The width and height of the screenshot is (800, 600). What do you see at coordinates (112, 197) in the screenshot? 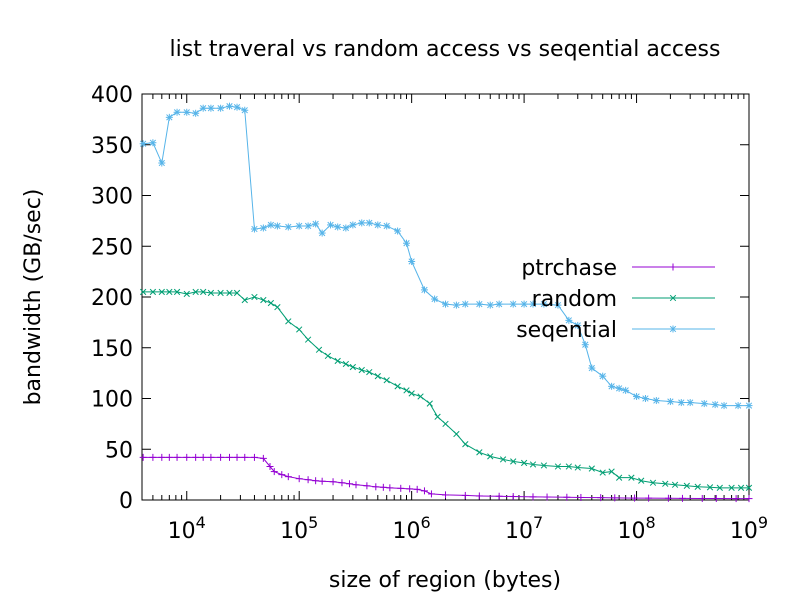
I see `y-tick-label: 300` at bounding box center [112, 197].